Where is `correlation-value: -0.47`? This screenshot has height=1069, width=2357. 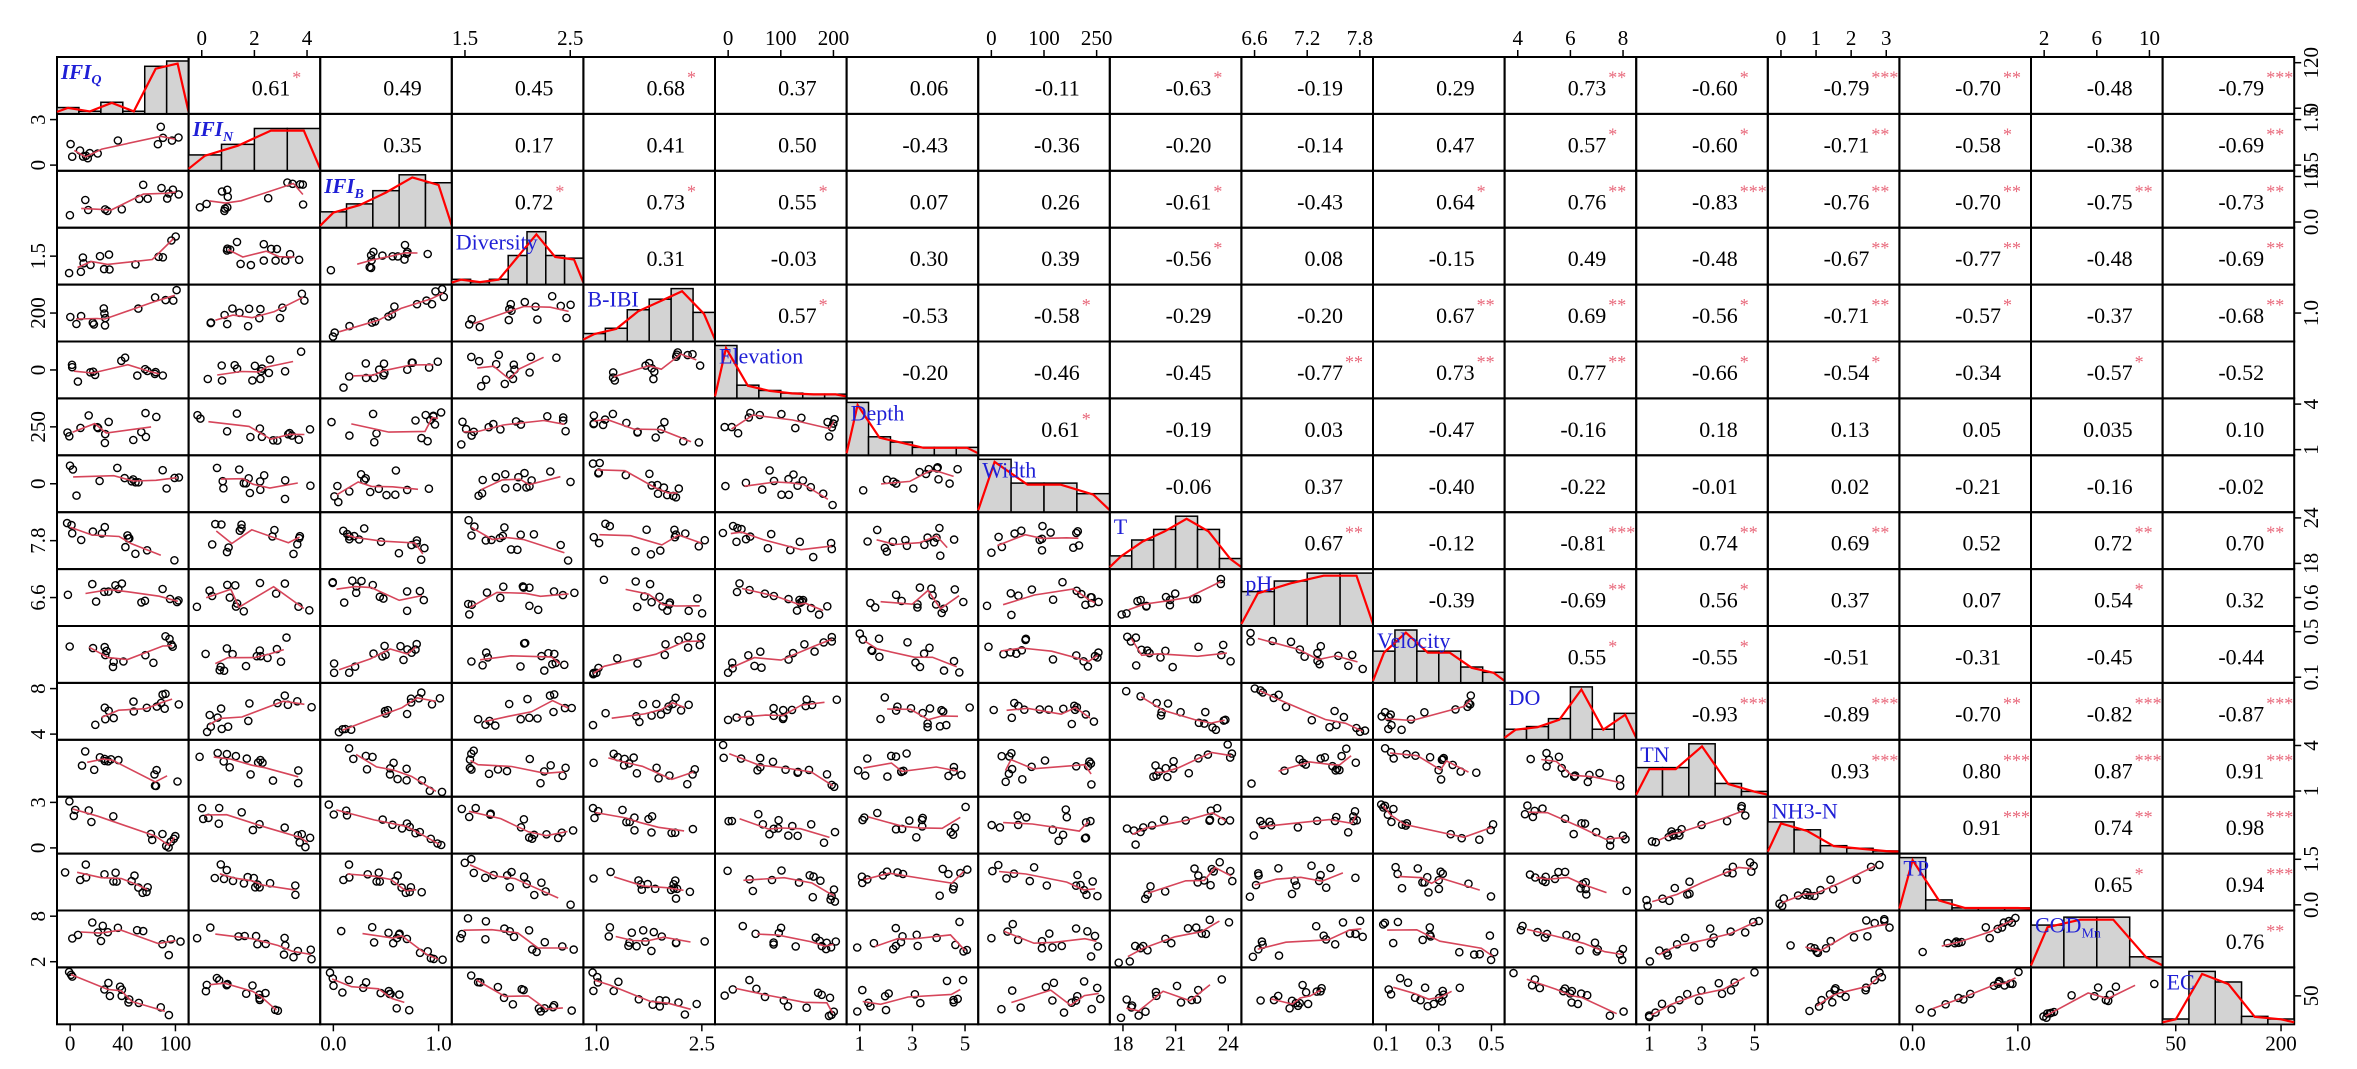
correlation-value: -0.47 is located at coordinates (1452, 429).